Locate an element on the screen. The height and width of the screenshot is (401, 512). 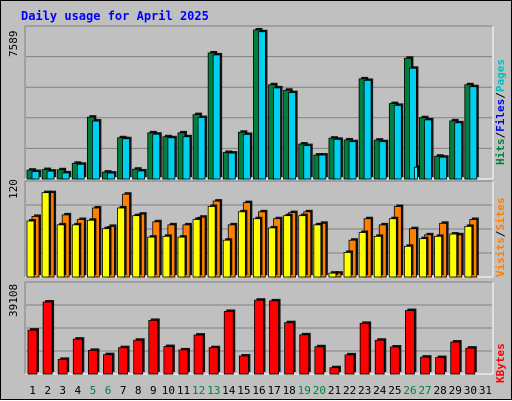
legend-entry: Visits is located at coordinates (500, 257).